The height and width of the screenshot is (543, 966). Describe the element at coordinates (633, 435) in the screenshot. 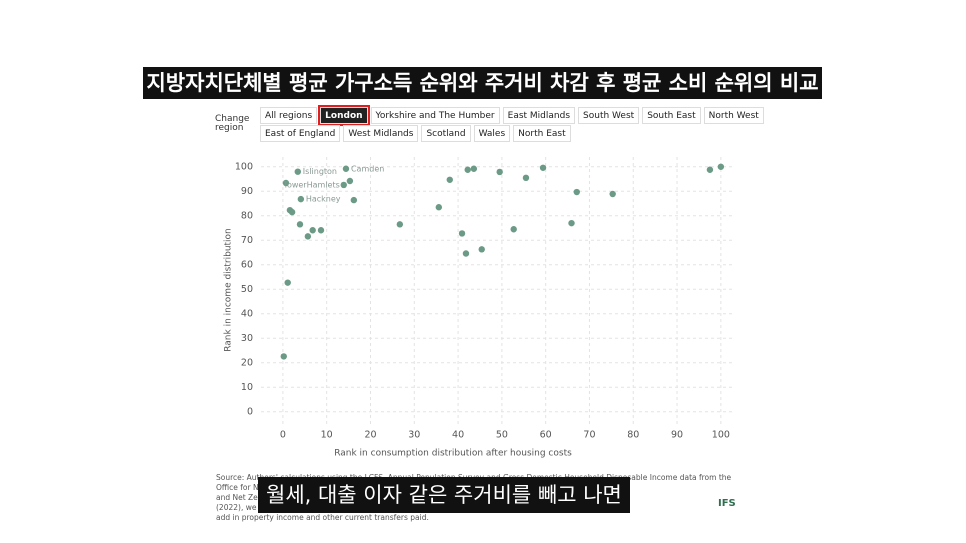

I see `x-tick-label: 80` at that location.